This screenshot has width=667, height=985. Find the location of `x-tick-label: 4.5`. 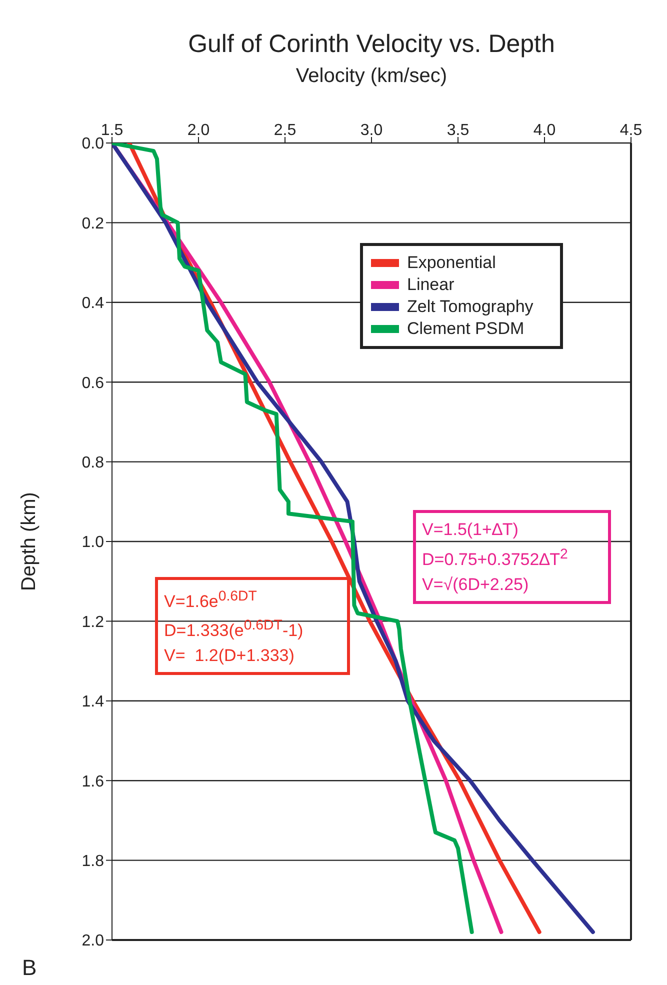

x-tick-label: 4.5 is located at coordinates (631, 130).